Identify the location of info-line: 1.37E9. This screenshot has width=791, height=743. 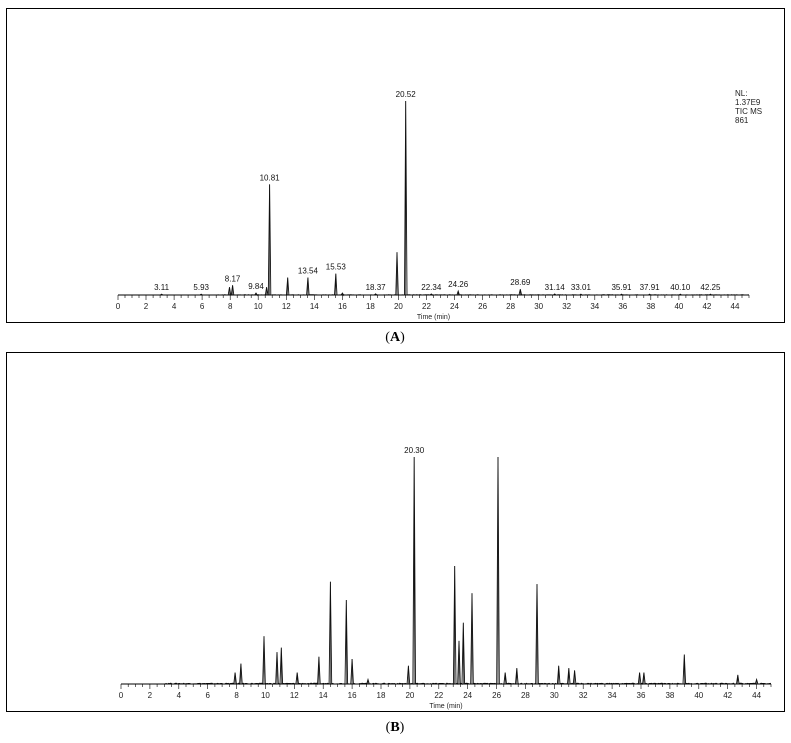
(748, 102).